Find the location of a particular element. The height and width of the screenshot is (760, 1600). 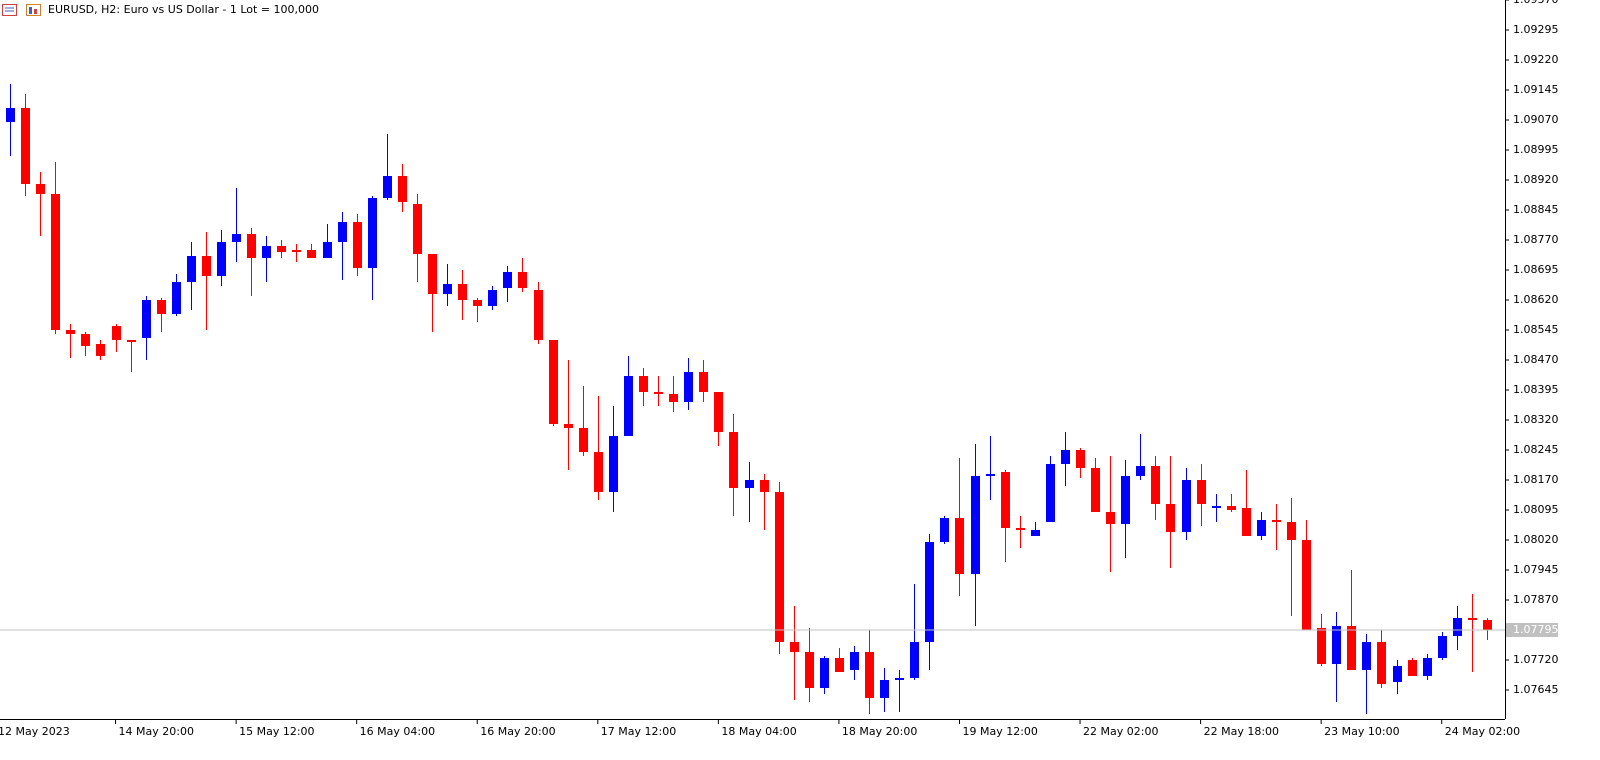

y-tick-label: 1.08695 is located at coordinates (1536, 269).